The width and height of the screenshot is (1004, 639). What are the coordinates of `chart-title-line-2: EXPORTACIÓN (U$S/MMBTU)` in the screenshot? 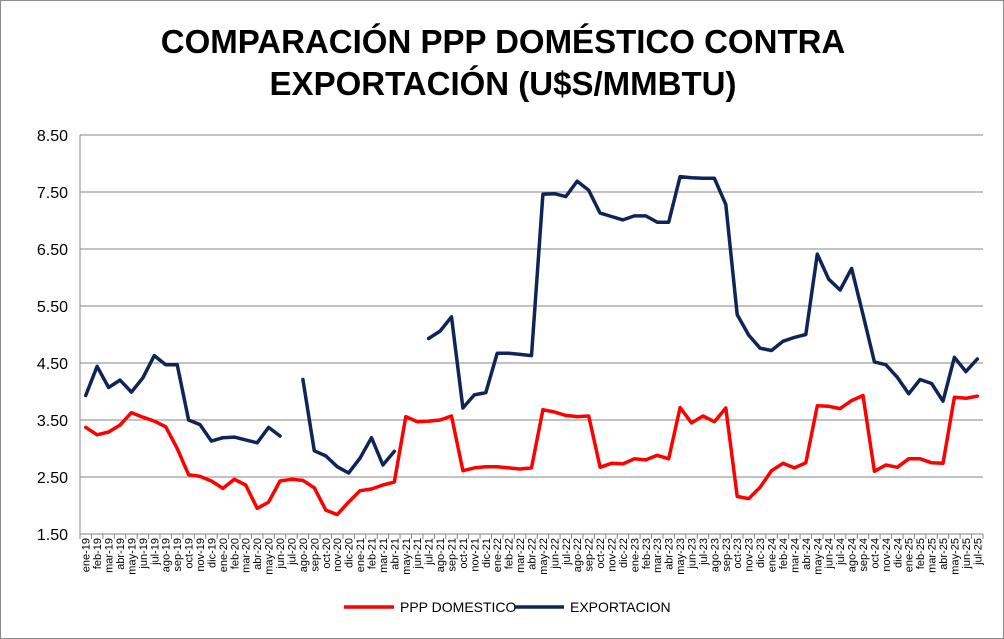 It's located at (503, 83).